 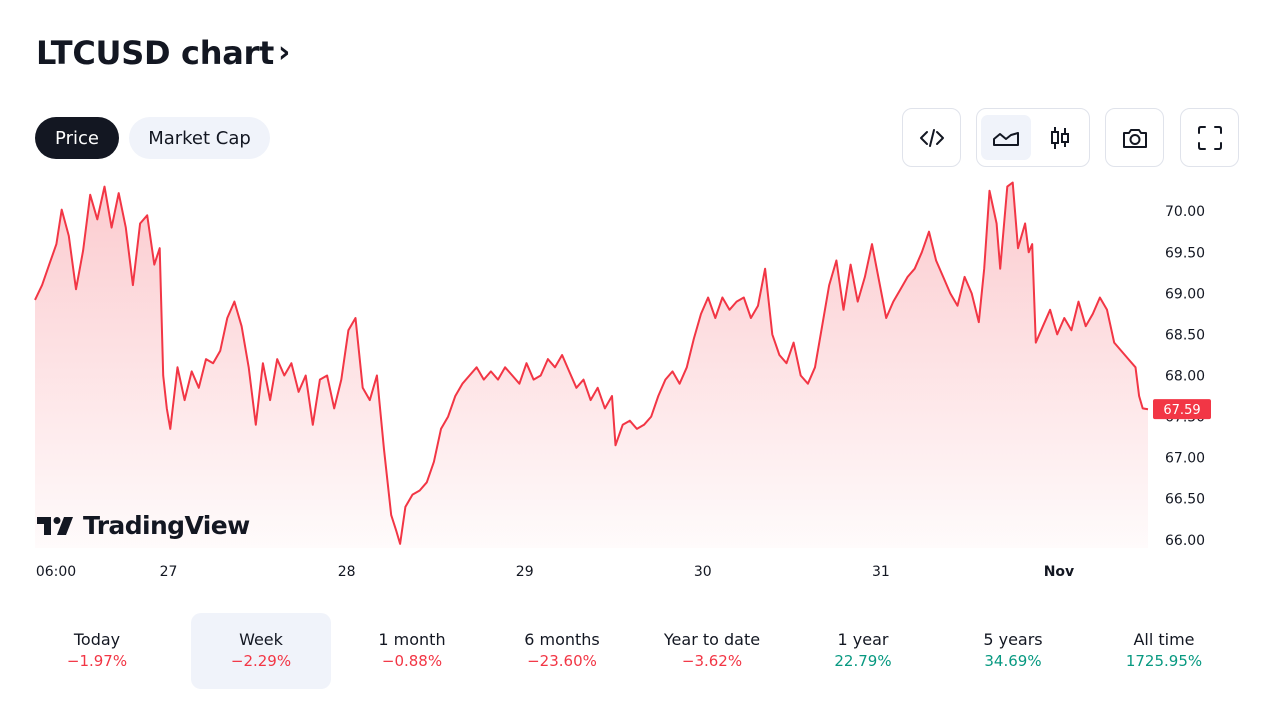 I want to click on period-label: Week, so click(x=261, y=639).